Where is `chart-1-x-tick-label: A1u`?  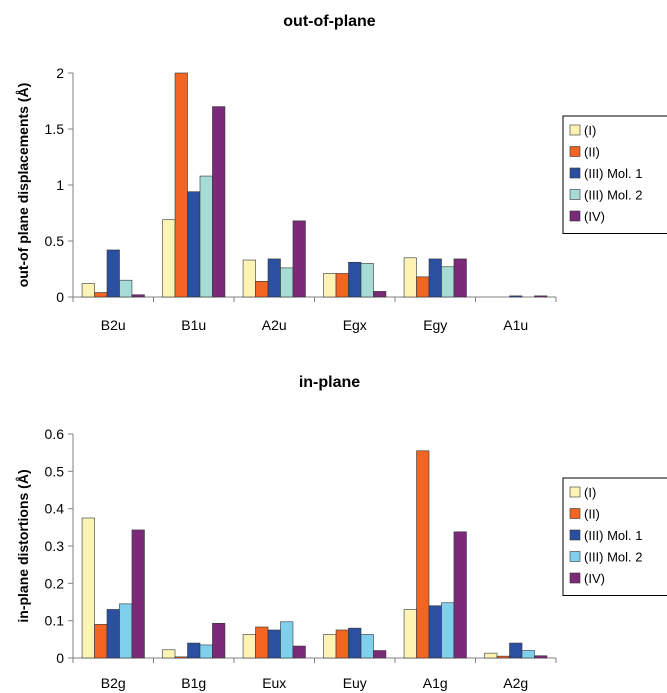 chart-1-x-tick-label: A1u is located at coordinates (515, 325).